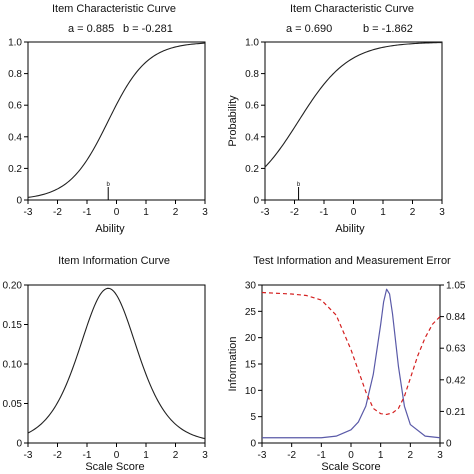 Image resolution: width=474 pixels, height=474 pixels. I want to click on panel-test-info-frame, so click(351, 364).